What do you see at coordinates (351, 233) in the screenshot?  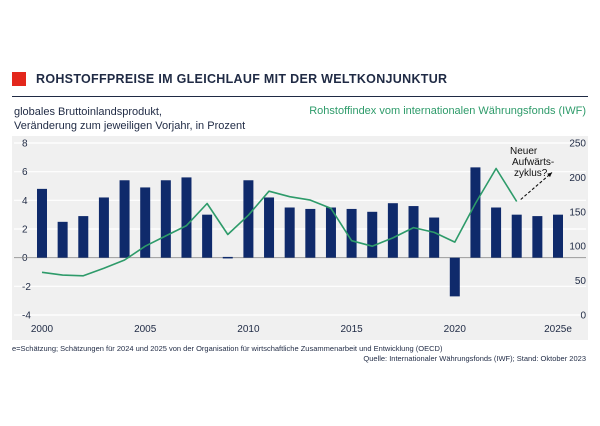 I see `gdp-bar-2015` at bounding box center [351, 233].